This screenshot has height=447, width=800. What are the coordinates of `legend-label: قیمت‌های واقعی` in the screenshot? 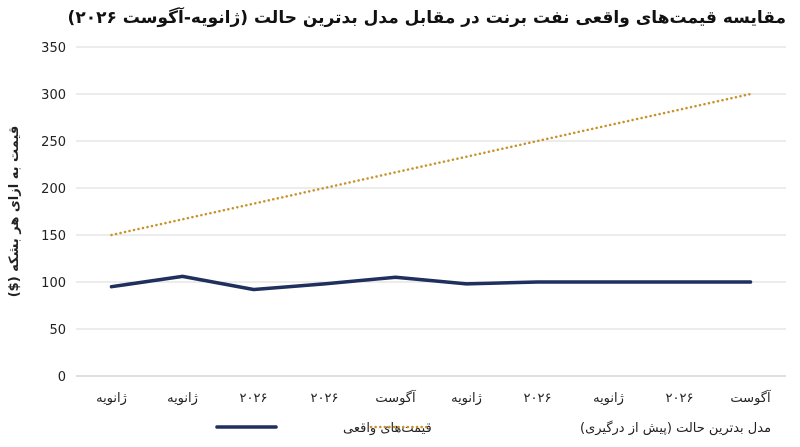 It's located at (387, 428).